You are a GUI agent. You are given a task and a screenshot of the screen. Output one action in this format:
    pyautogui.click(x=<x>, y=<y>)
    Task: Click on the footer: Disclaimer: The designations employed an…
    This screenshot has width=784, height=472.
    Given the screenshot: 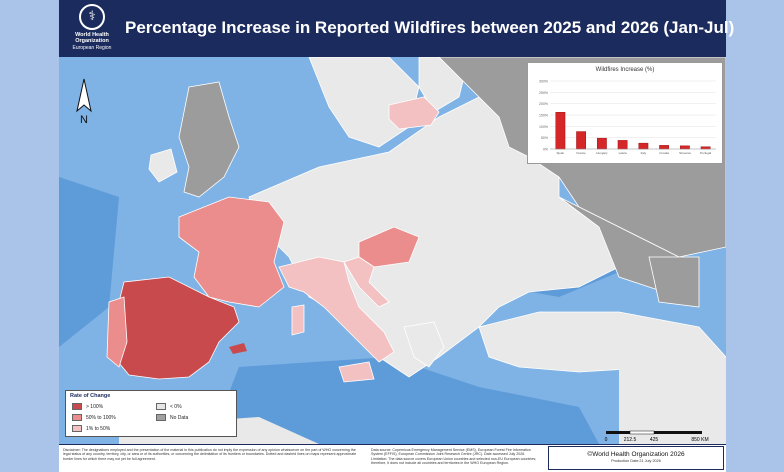 What is the action you would take?
    pyautogui.click(x=392, y=458)
    